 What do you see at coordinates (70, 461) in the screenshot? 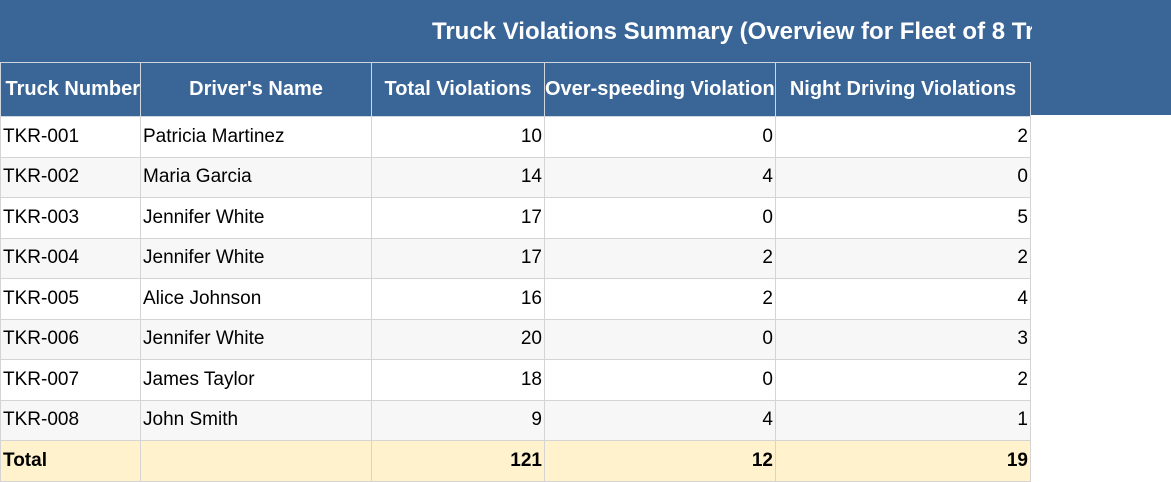
I see `total-label: Total` at bounding box center [70, 461].